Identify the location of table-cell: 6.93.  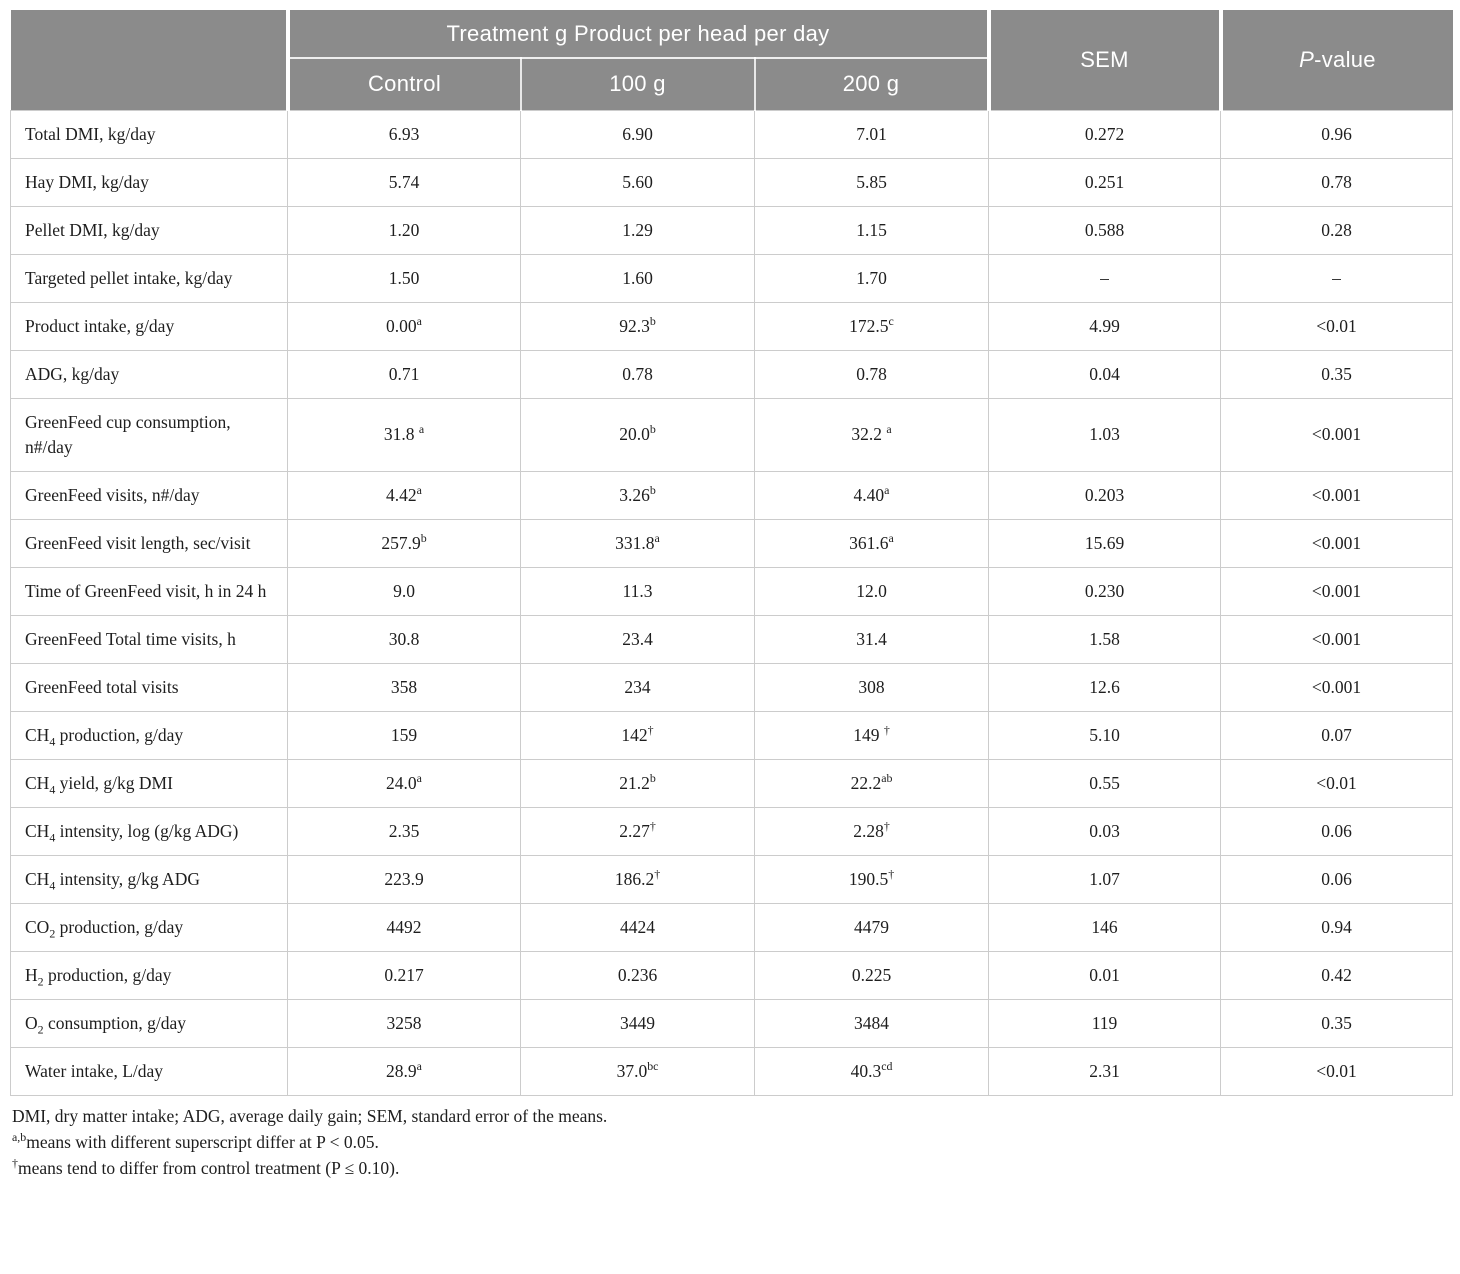
(404, 134).